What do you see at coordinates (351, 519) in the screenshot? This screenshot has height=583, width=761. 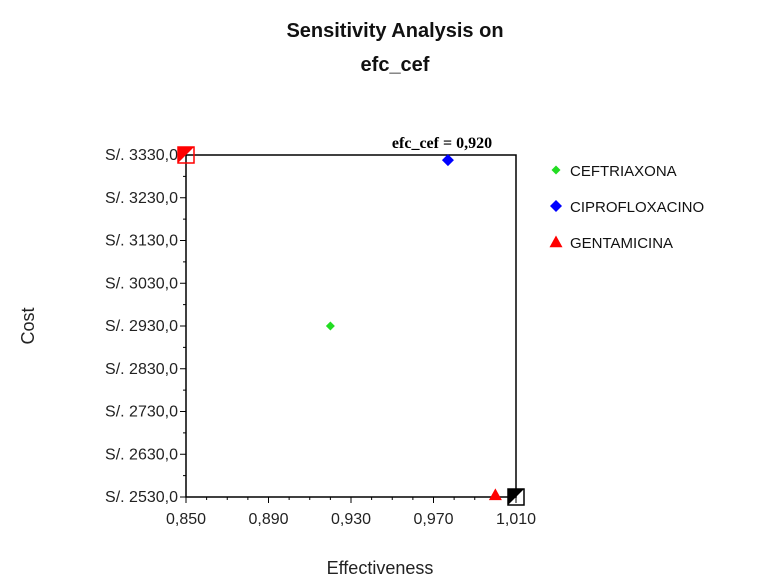 I see `x-tick-label: 0,930` at bounding box center [351, 519].